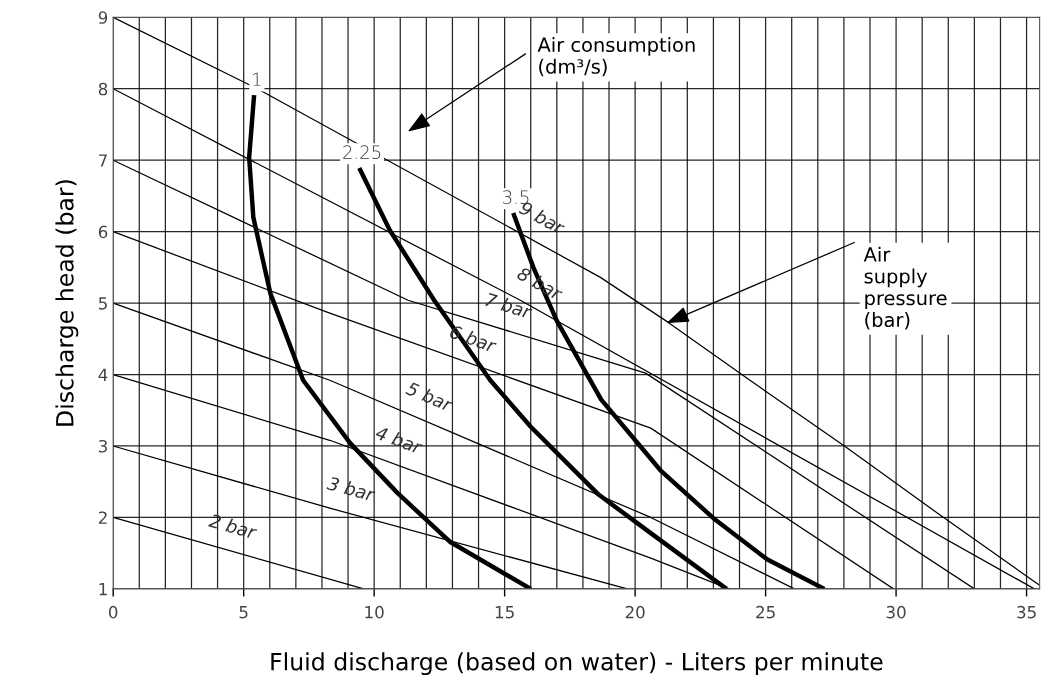 The width and height of the screenshot is (1048, 692). I want to click on x-tick-label: 15, so click(504, 612).